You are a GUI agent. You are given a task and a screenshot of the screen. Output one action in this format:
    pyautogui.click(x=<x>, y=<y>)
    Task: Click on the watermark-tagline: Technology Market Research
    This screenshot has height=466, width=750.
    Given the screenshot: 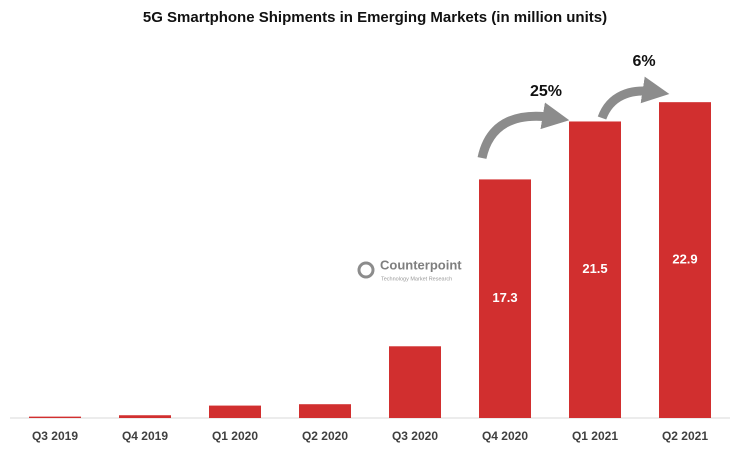 What is the action you would take?
    pyautogui.click(x=416, y=279)
    